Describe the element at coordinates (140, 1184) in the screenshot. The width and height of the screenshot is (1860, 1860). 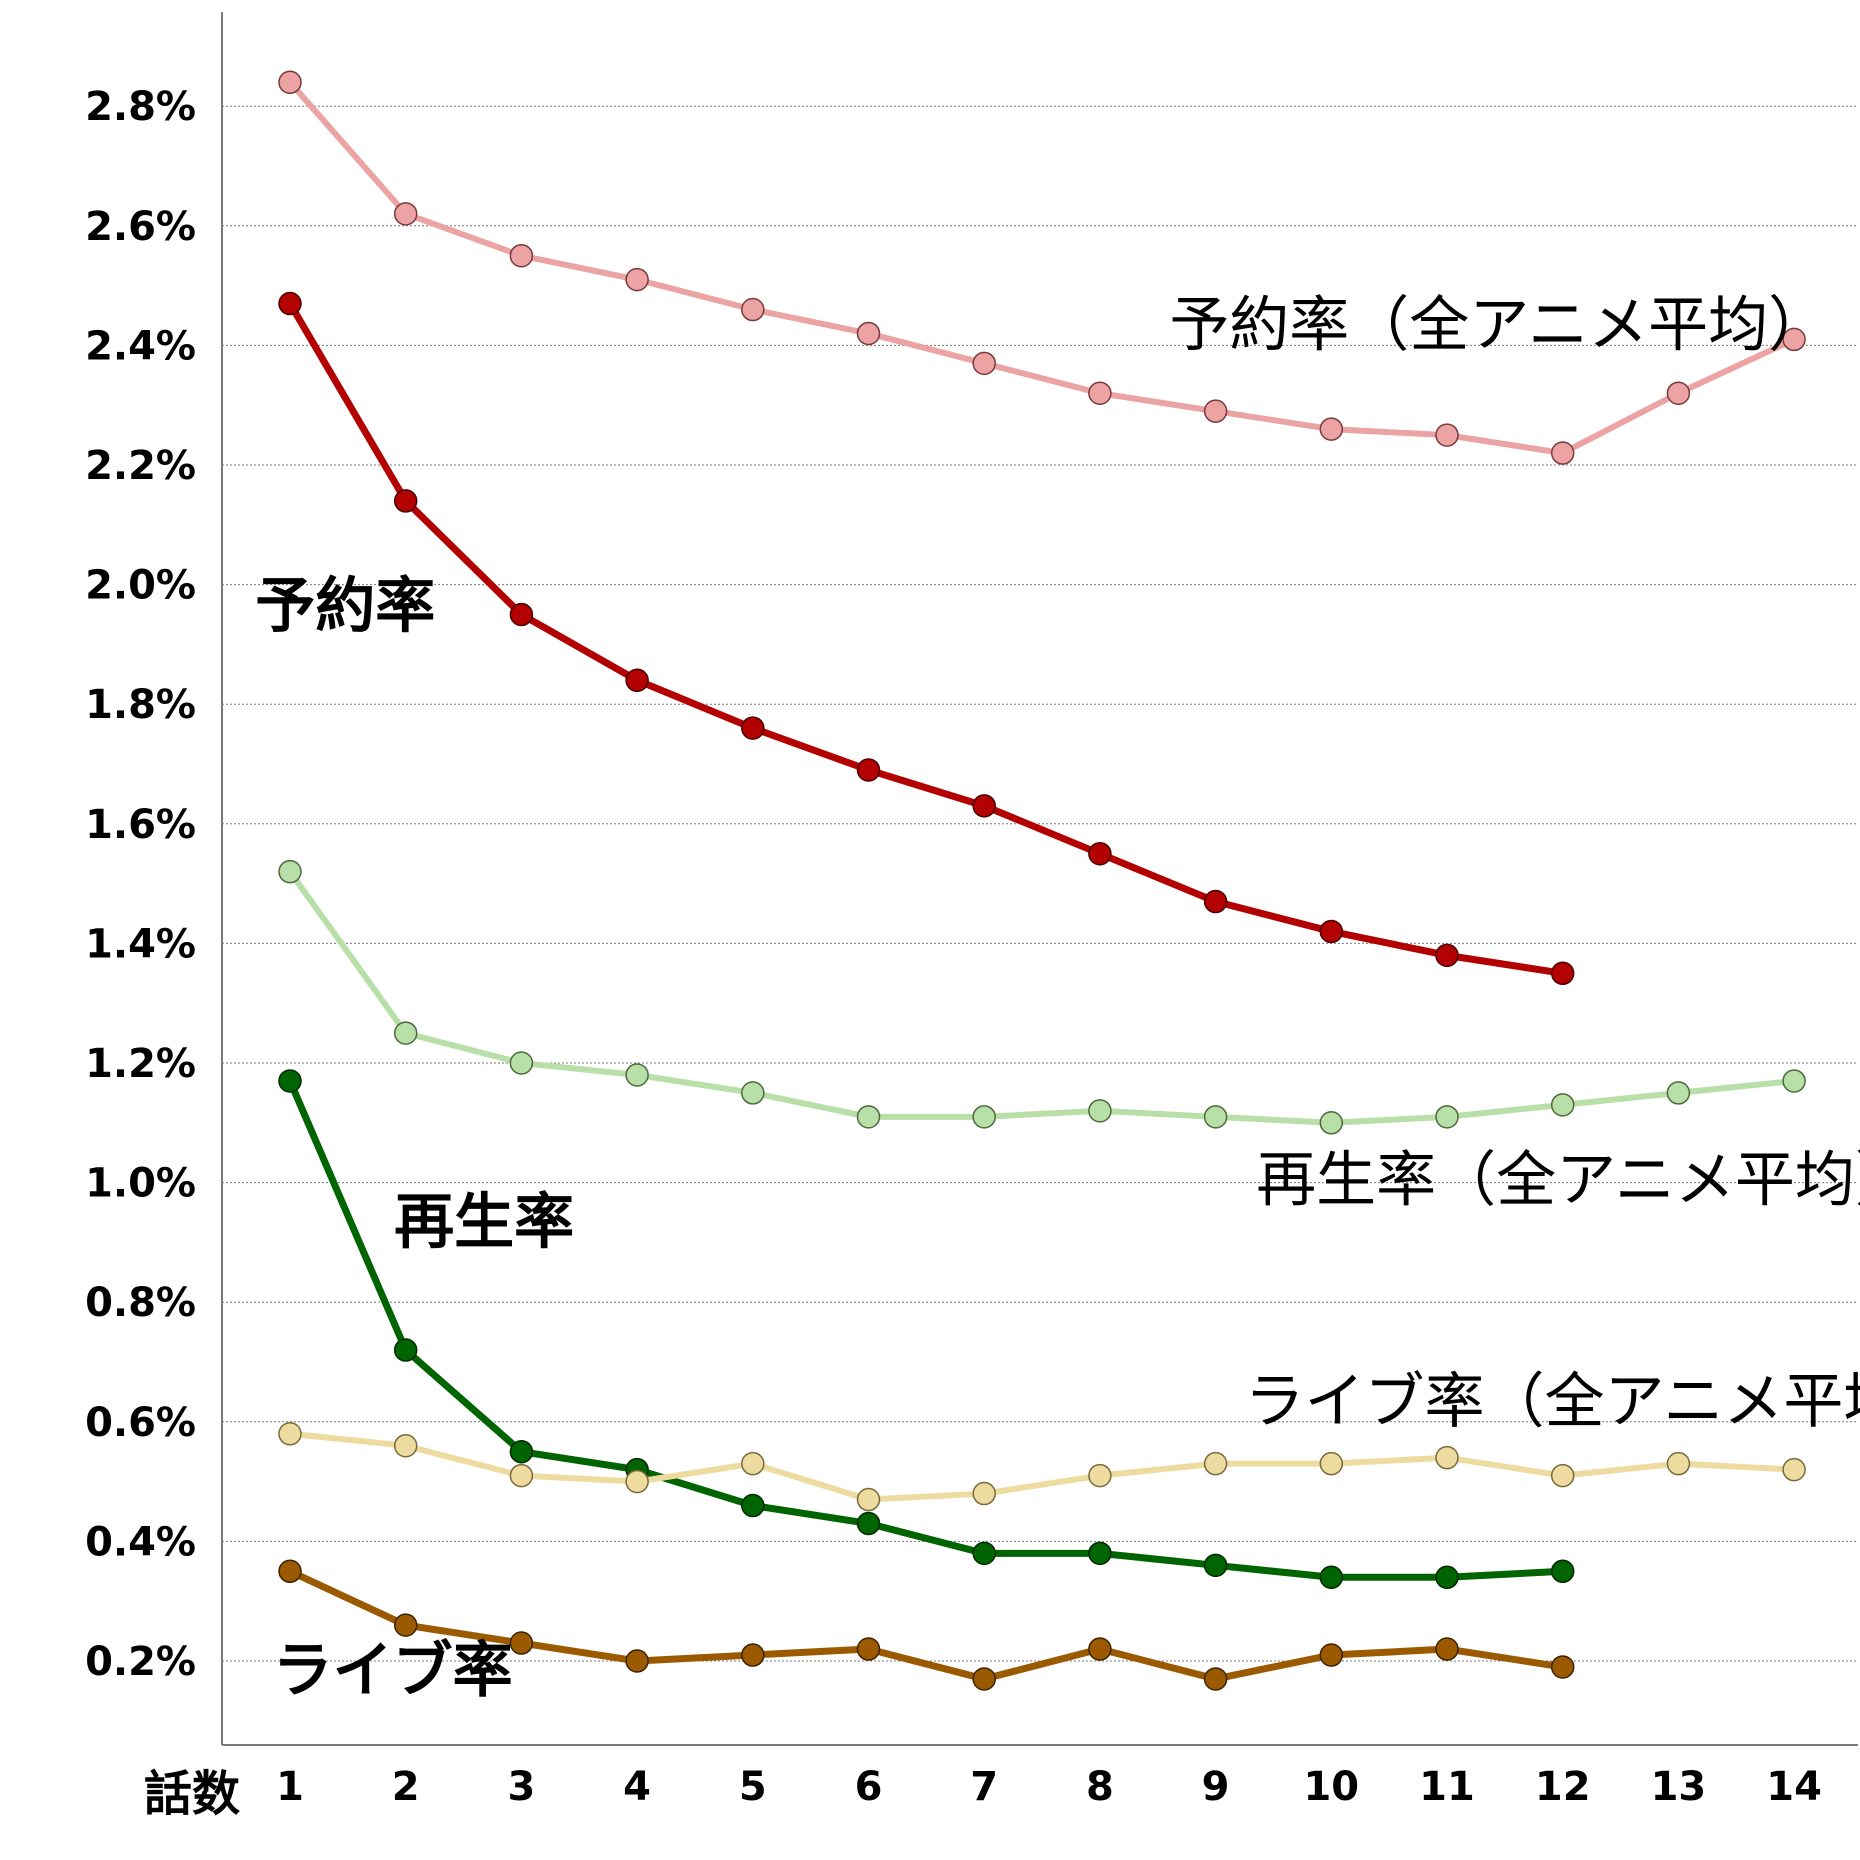
I see `y-tick-label: 1.0%` at that location.